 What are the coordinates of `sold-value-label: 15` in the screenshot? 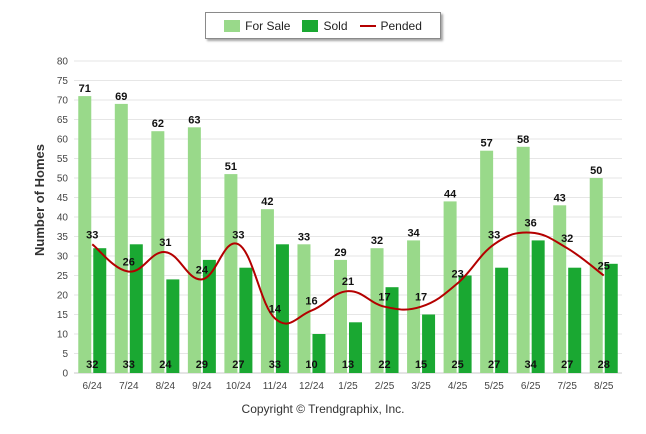 It's located at (421, 365).